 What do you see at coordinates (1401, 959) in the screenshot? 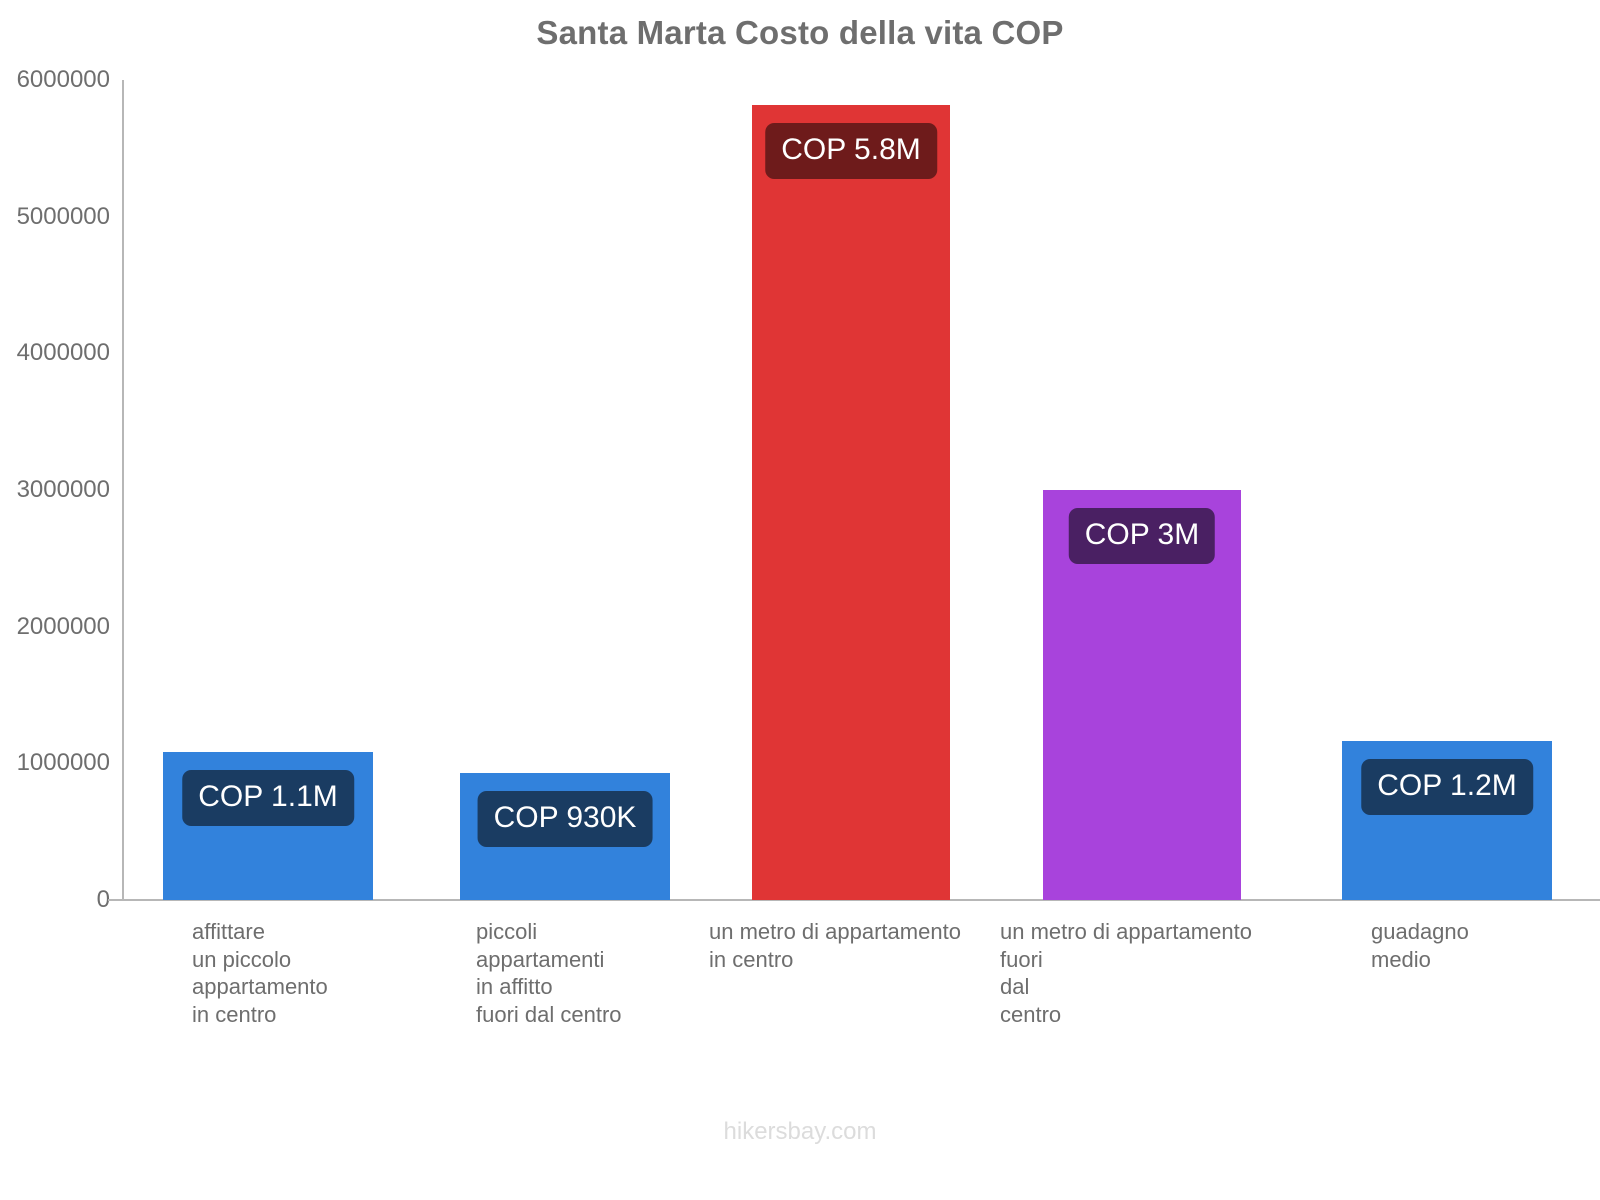
I see `x-axis-label-line: medio` at bounding box center [1401, 959].